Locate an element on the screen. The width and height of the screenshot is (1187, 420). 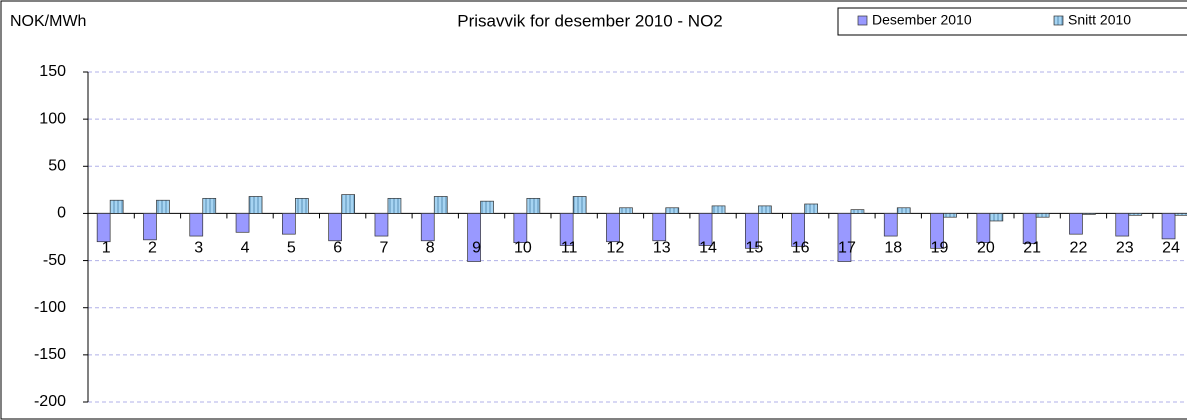
x-tick-label: 16 is located at coordinates (801, 248).